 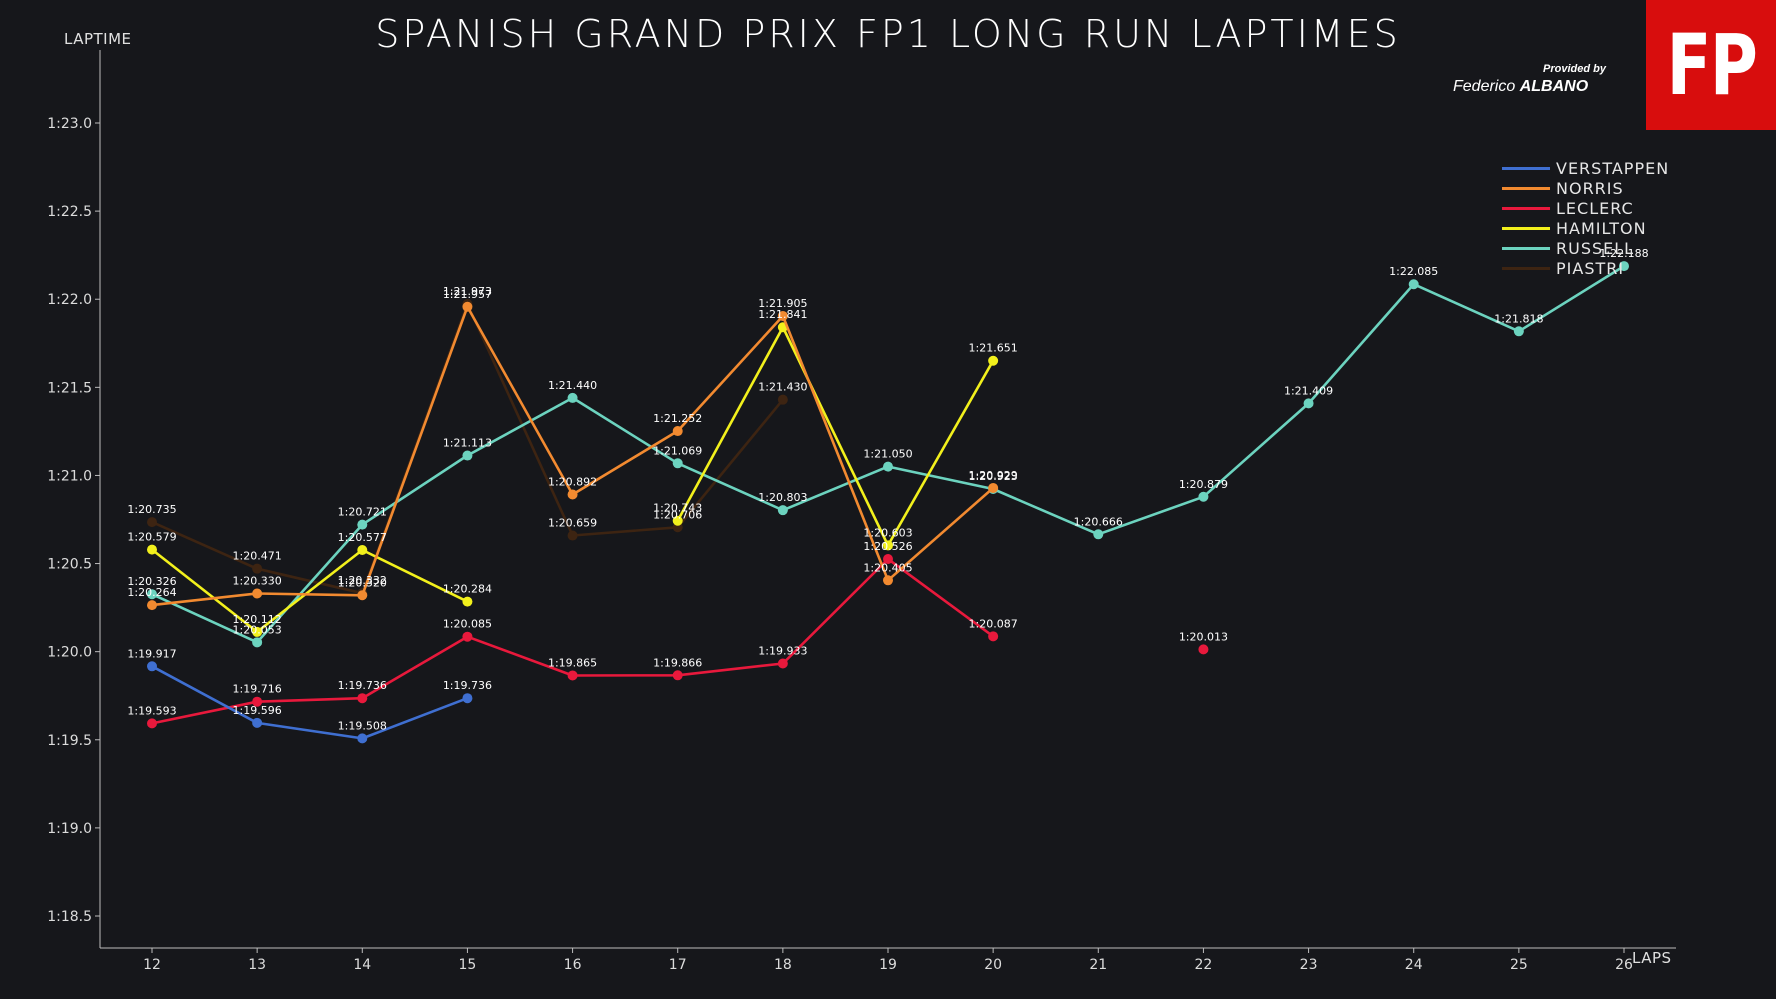 I want to click on legend-item-hamilton: HAMILTON, so click(x=1585, y=228).